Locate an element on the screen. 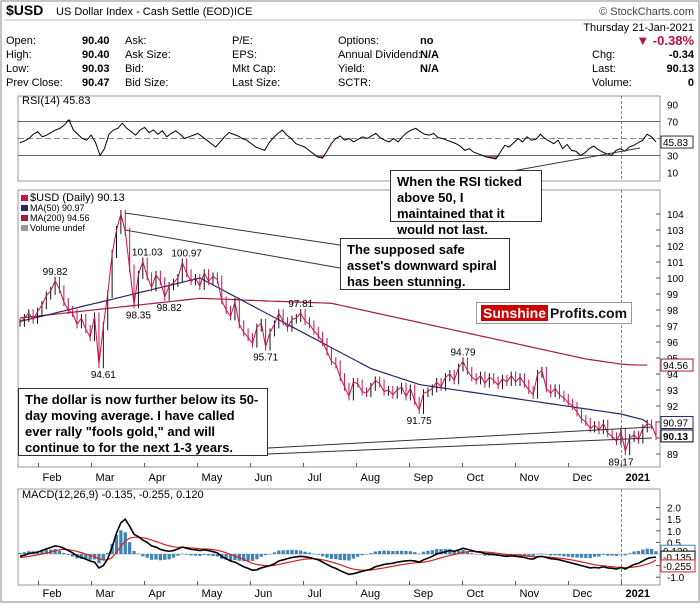  price-current-box is located at coordinates (677, 436).